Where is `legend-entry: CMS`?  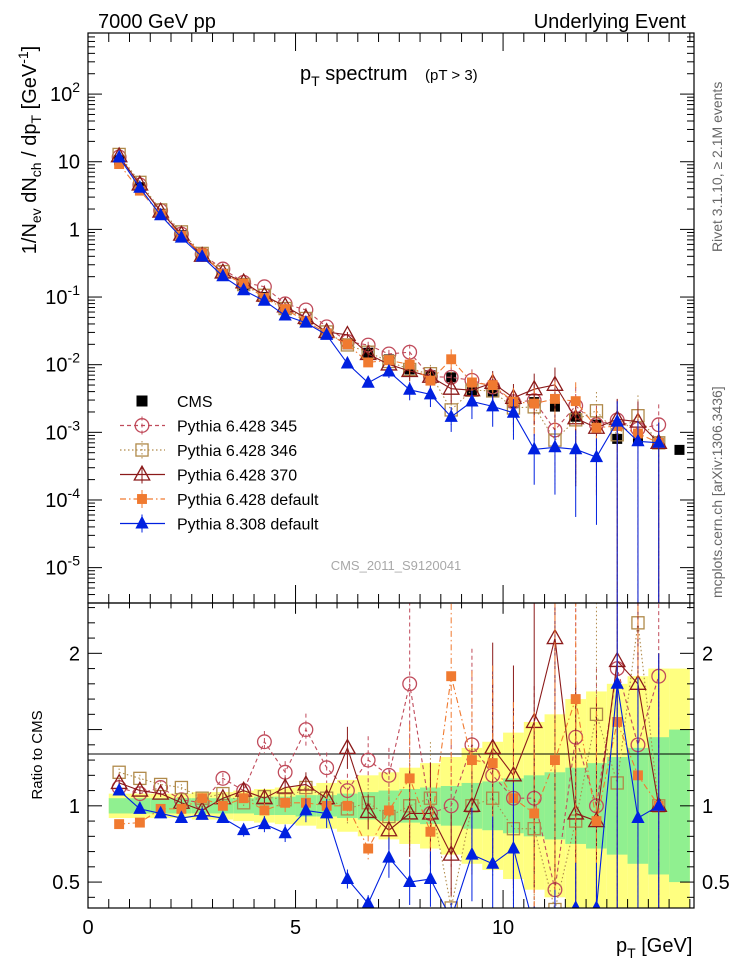
legend-entry: CMS is located at coordinates (174, 402).